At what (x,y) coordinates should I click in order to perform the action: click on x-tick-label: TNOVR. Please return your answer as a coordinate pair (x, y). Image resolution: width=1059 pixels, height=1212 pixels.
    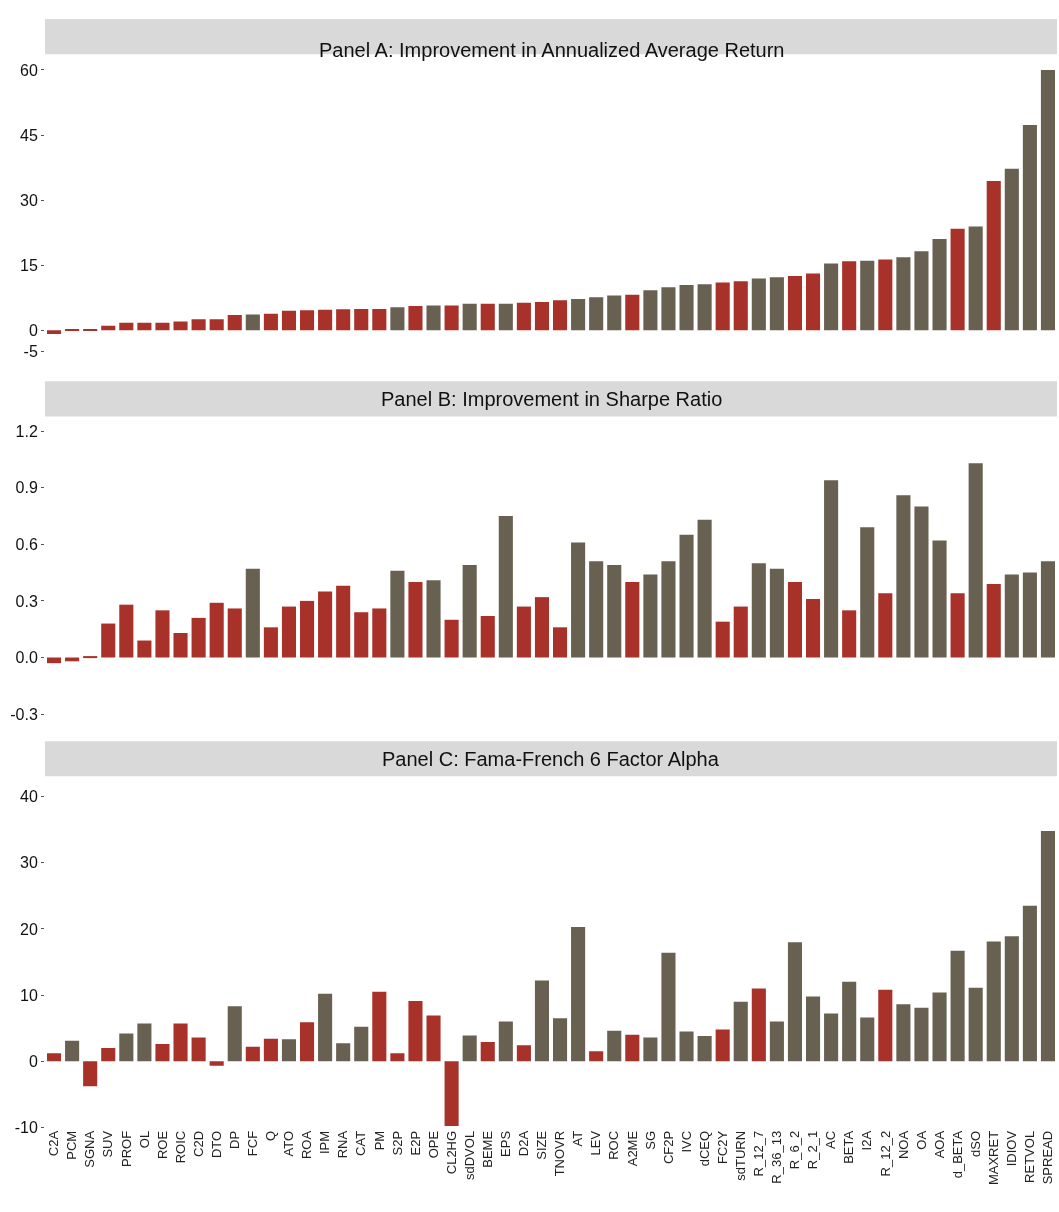
    Looking at the image, I should click on (560, 1153).